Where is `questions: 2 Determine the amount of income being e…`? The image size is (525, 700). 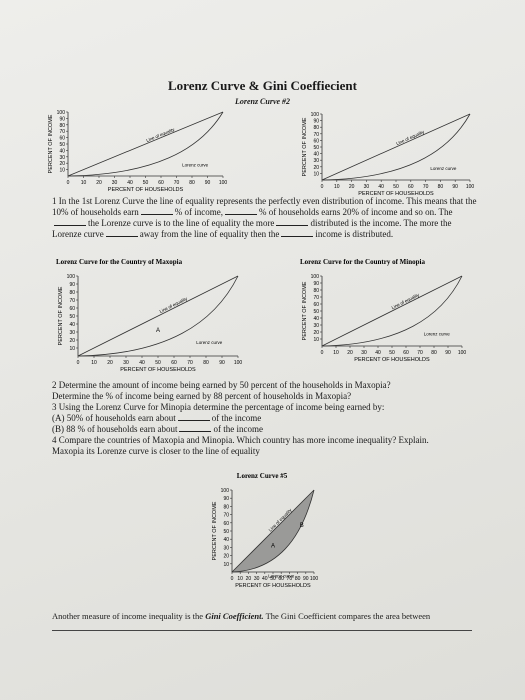
questions: 2 Determine the amount of income being e… is located at coordinates (267, 418).